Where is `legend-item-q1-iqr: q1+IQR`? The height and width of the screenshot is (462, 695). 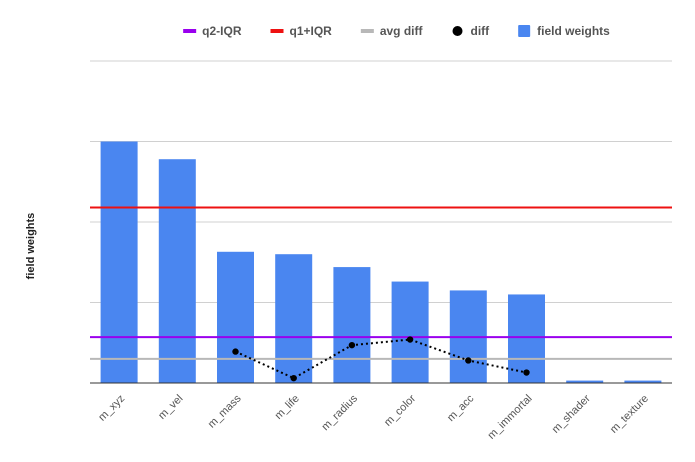
legend-item-q1-iqr: q1+IQR is located at coordinates (301, 31).